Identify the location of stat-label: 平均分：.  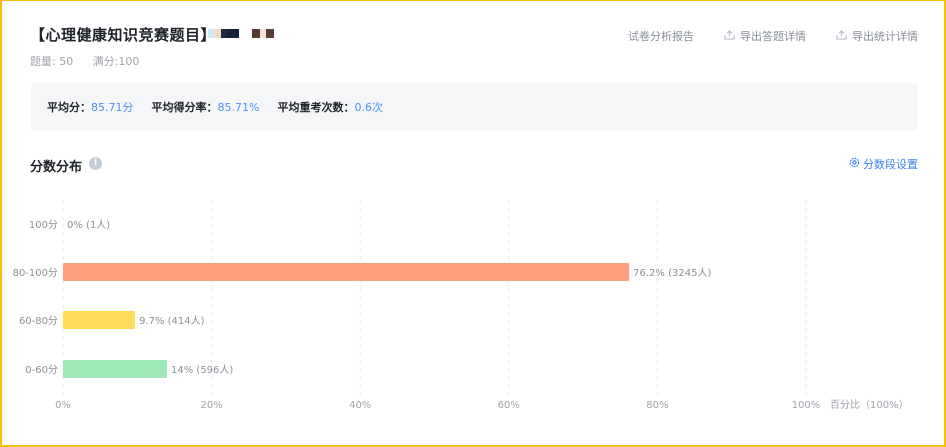
(69, 107).